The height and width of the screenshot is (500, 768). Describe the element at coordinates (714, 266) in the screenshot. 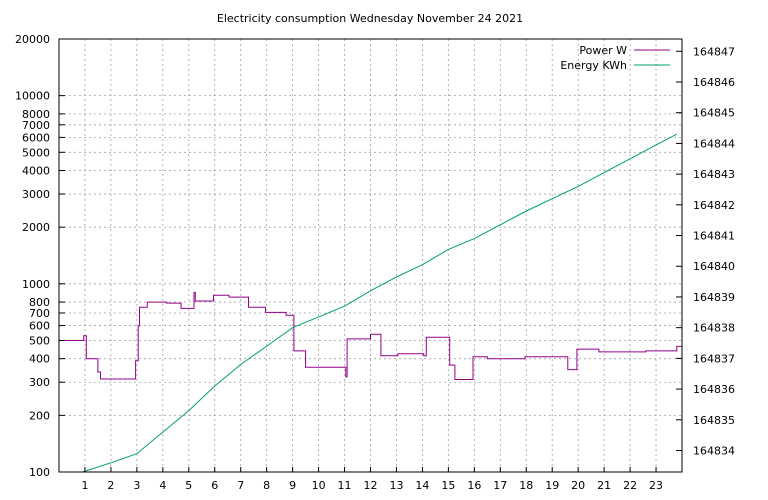

I see `y2-tick-label: 164840` at that location.